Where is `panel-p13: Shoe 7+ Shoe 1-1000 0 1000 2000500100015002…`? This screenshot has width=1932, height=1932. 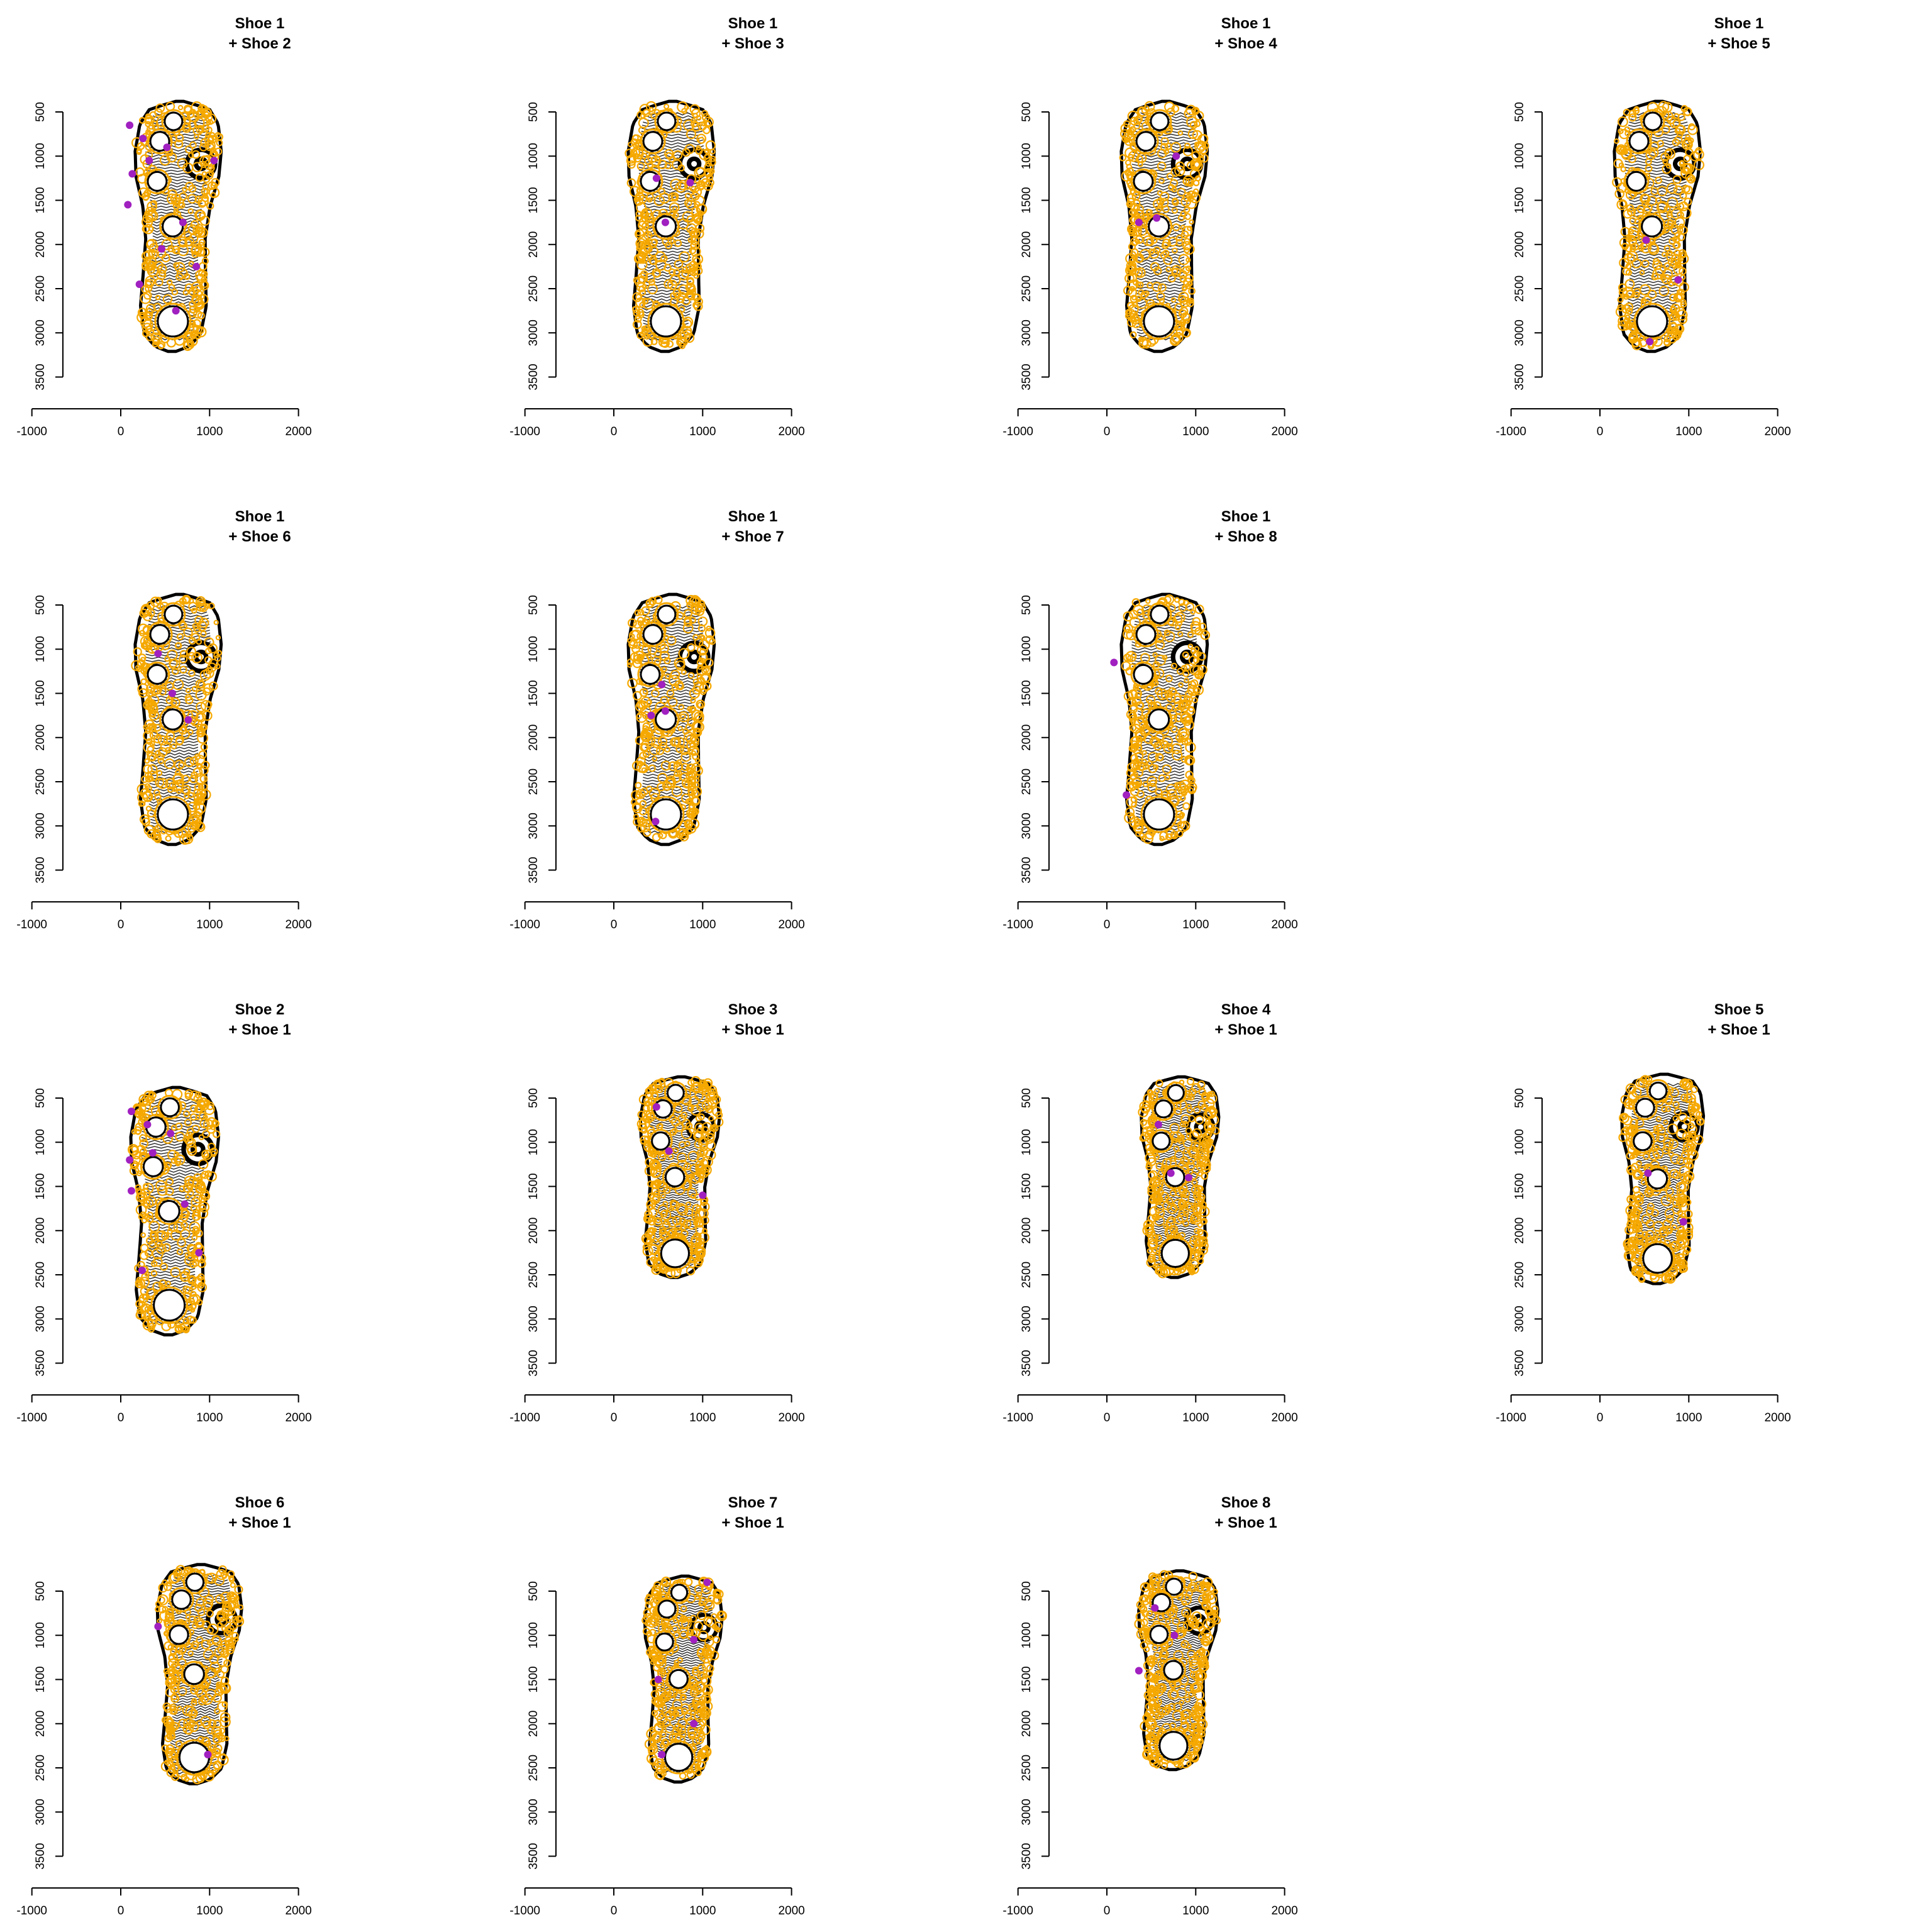 panel-p13: Shoe 7+ Shoe 1-1000 0 1000 2000500100015002… is located at coordinates (656, 1706).